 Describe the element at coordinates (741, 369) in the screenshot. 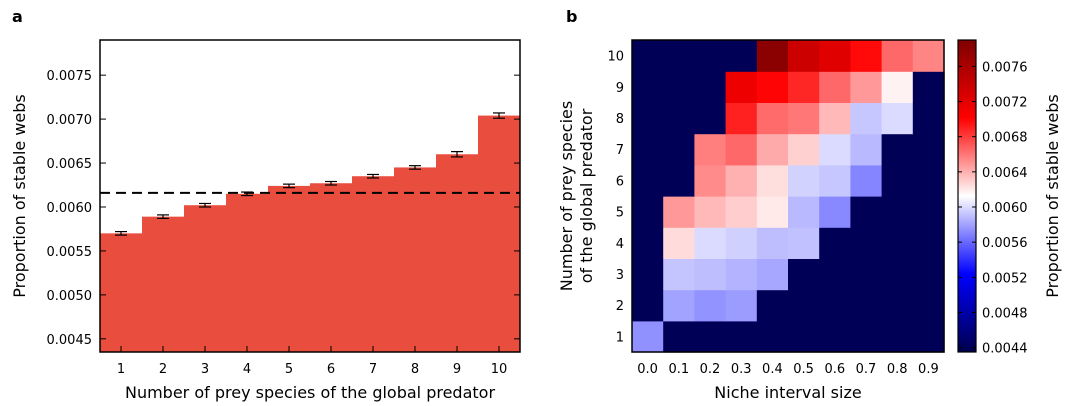

I see `x-tick-label: 0.3` at that location.